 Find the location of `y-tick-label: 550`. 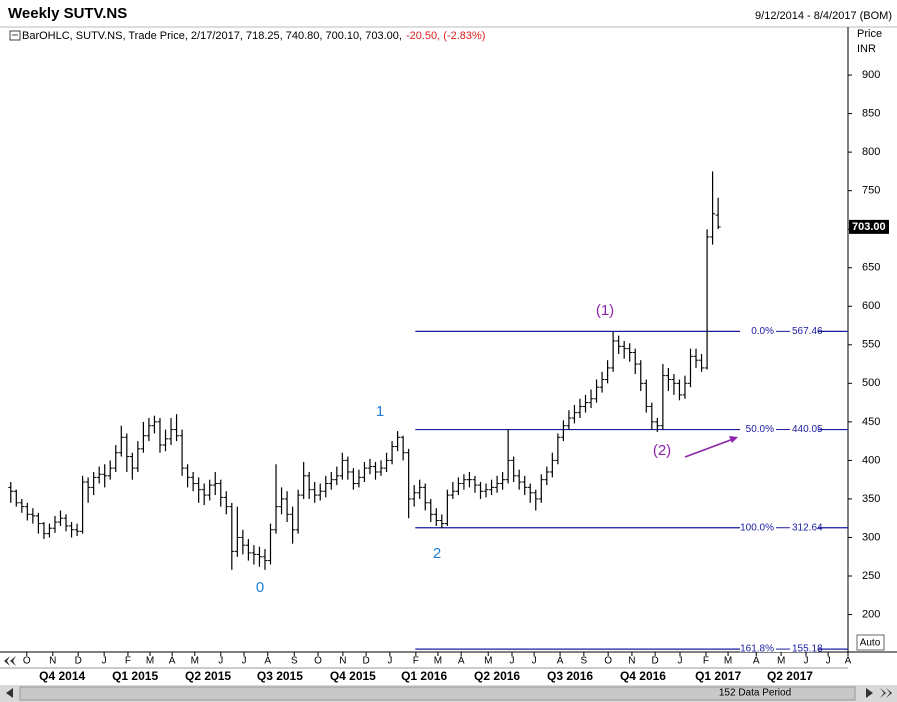

y-tick-label: 550 is located at coordinates (871, 345).